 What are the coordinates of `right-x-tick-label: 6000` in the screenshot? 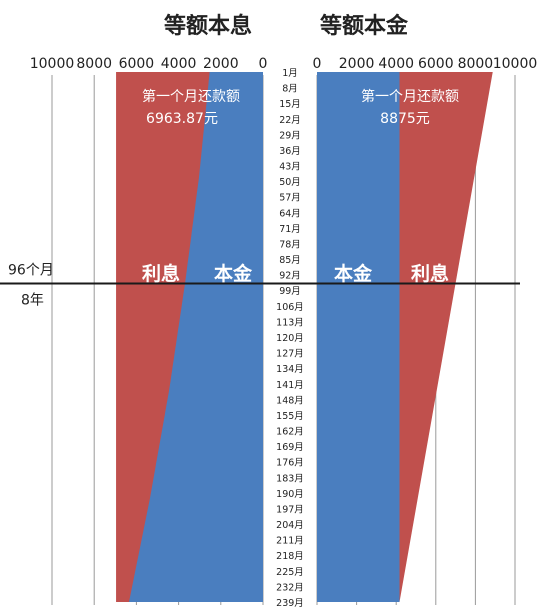 It's located at (436, 64).